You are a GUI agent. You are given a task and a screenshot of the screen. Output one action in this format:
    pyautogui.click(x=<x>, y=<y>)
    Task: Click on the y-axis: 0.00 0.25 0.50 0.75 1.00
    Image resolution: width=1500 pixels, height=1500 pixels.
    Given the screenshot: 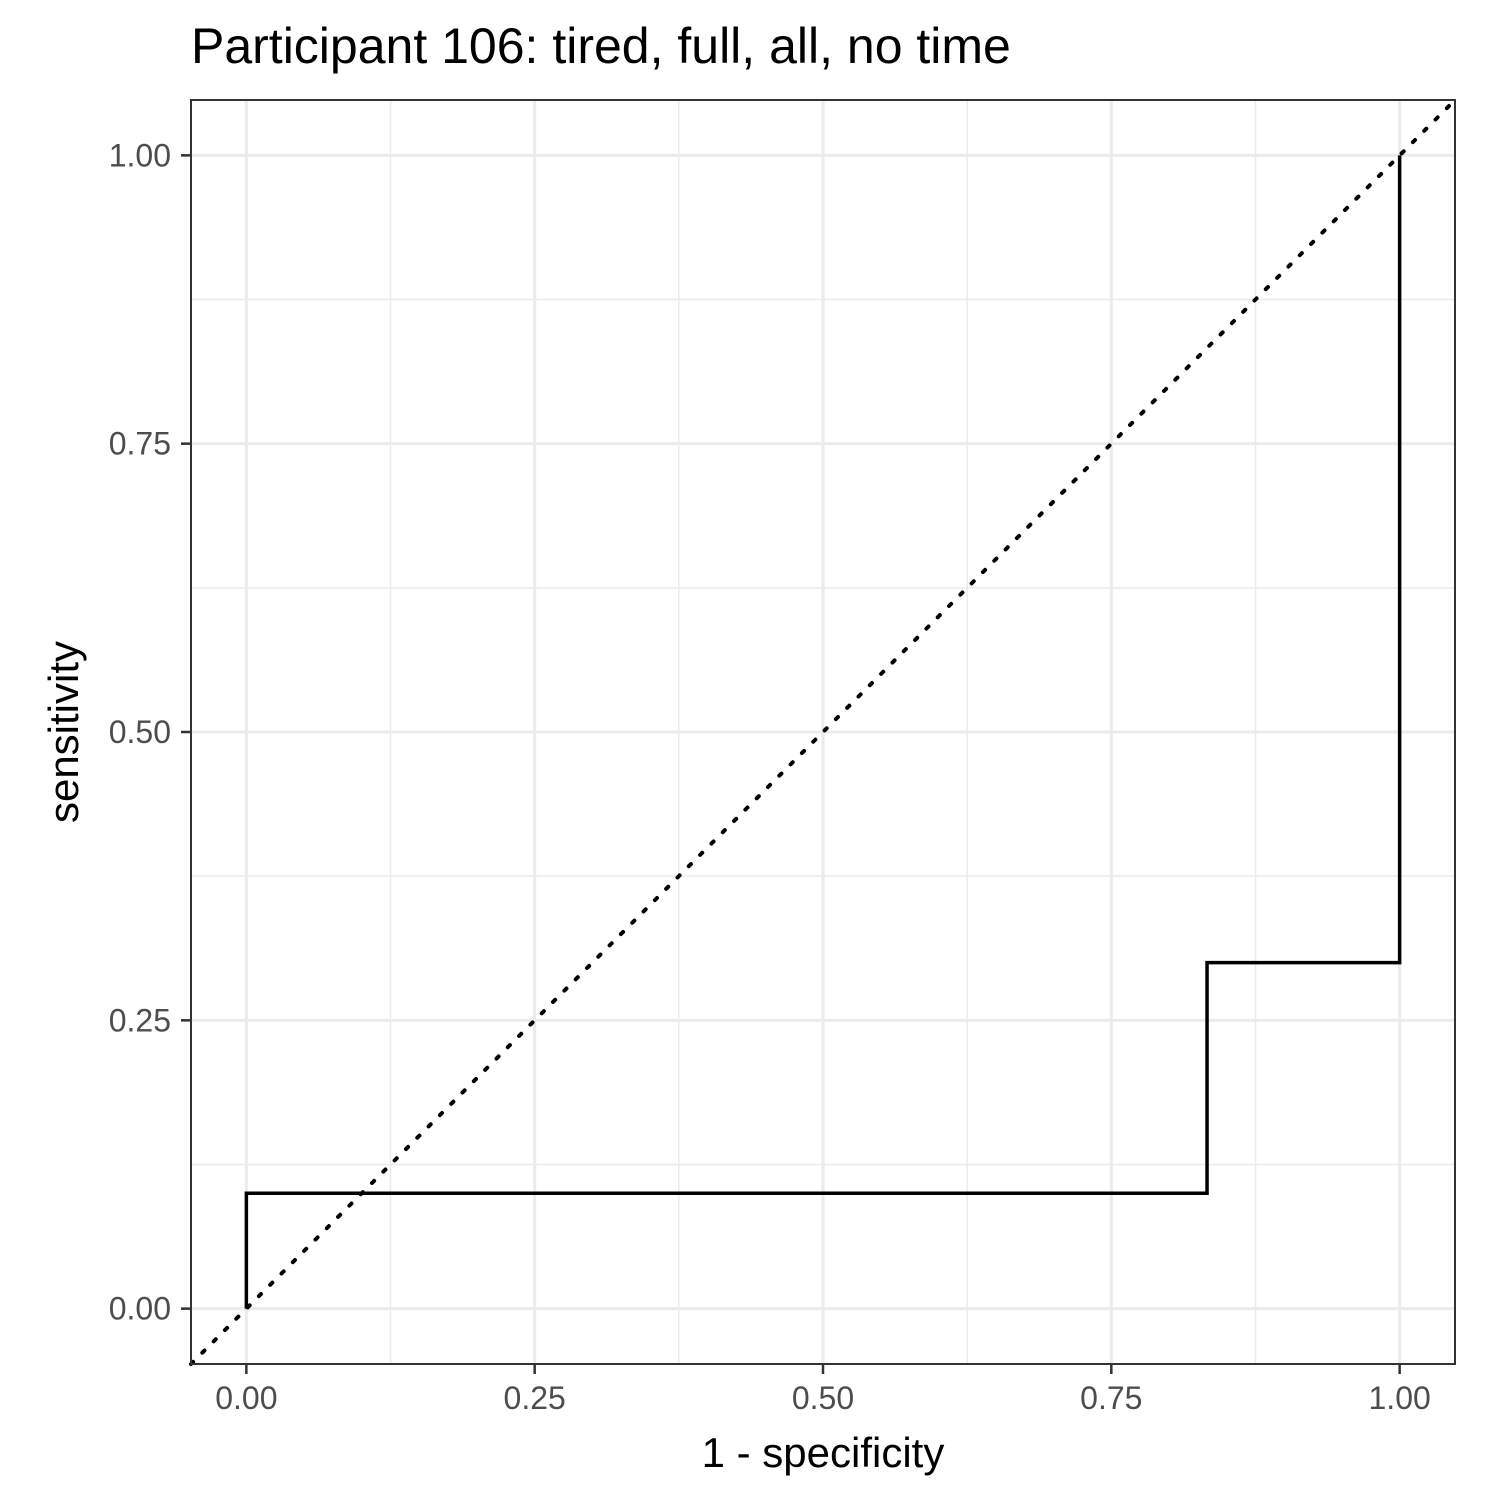 What is the action you would take?
    pyautogui.click(x=150, y=732)
    